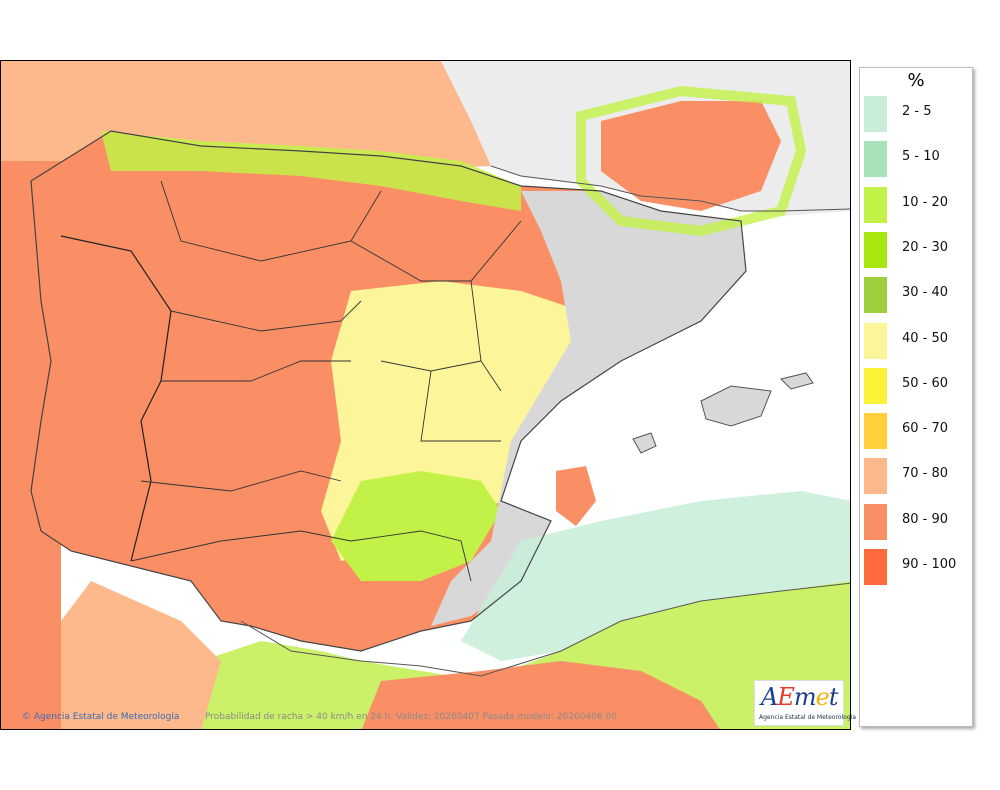  What do you see at coordinates (925, 202) in the screenshot?
I see `legend-label: 10 - 20` at bounding box center [925, 202].